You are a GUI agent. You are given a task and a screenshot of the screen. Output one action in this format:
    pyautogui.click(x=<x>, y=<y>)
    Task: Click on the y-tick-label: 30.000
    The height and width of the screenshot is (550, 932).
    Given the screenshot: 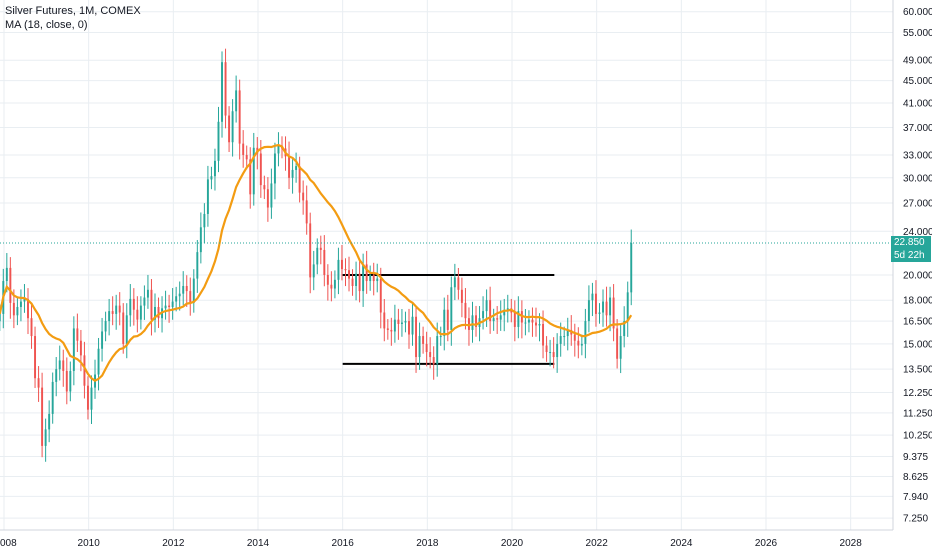 What is the action you would take?
    pyautogui.click(x=917, y=178)
    